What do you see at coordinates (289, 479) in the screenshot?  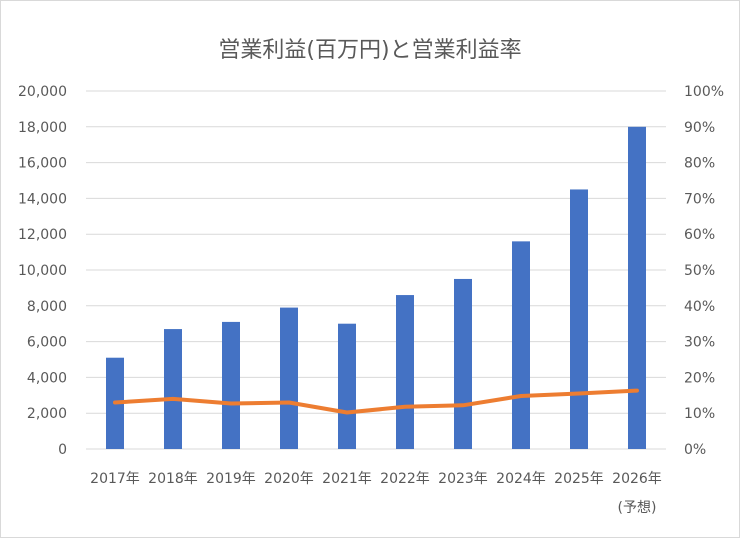 I see `x-tick-label: 2020年` at bounding box center [289, 479].